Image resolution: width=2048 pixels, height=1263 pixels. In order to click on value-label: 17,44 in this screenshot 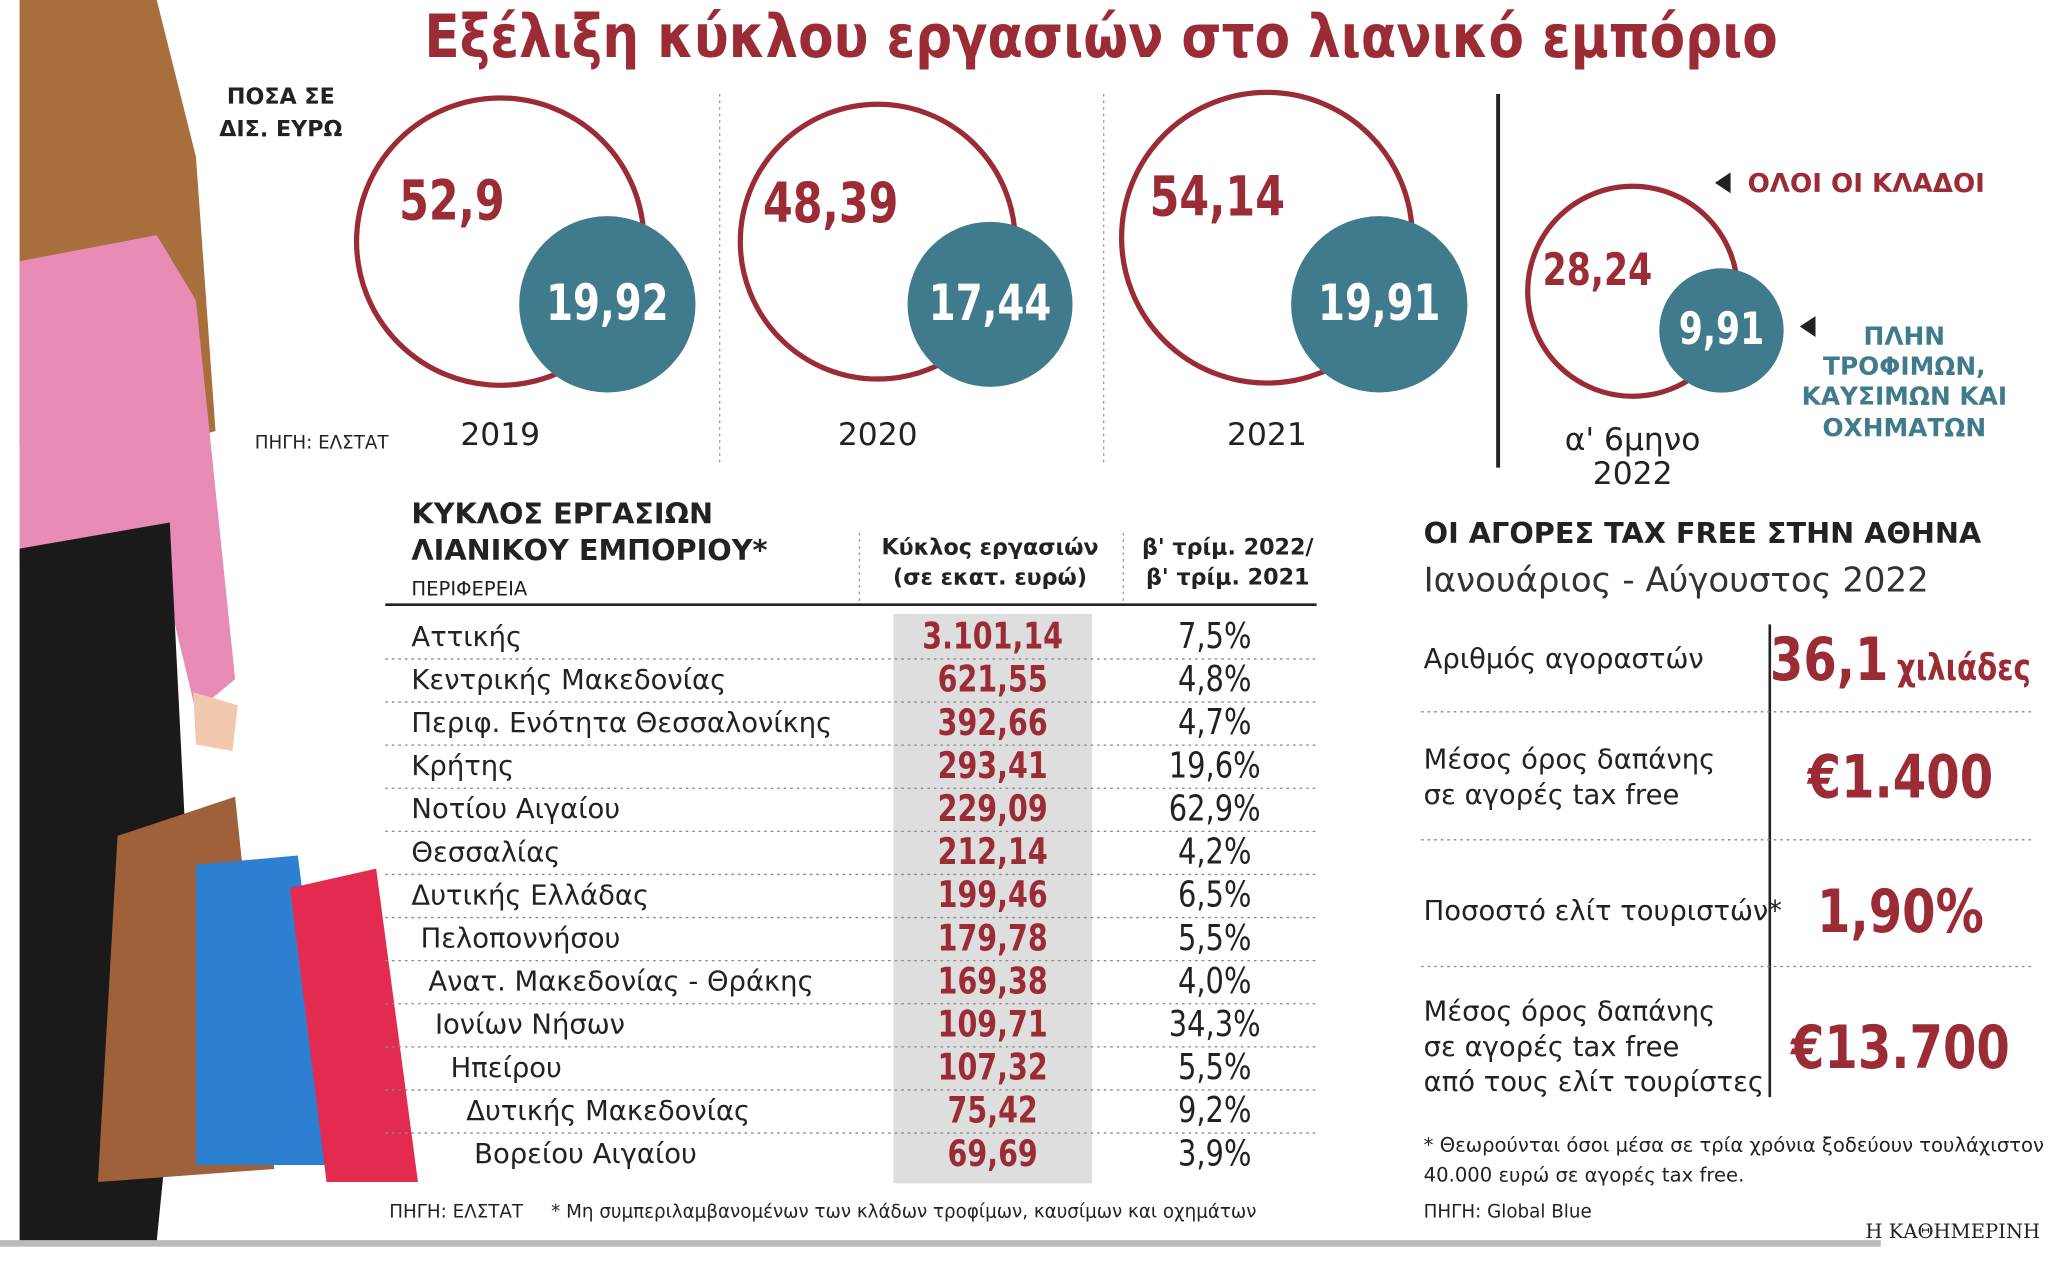, I will do `click(990, 303)`.